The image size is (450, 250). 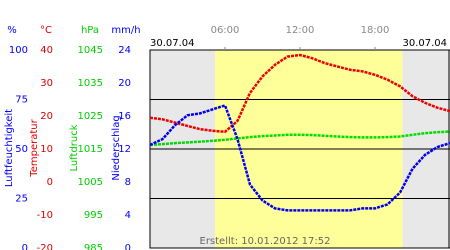 I want to click on y-tick-label: 50, so click(x=21, y=149).